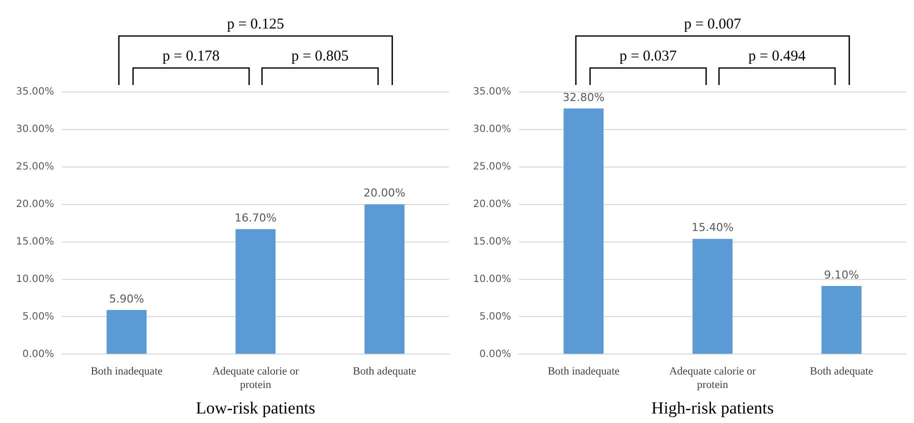 The image size is (914, 423). Describe the element at coordinates (255, 24) in the screenshot. I see `text: p = 0.125` at that location.